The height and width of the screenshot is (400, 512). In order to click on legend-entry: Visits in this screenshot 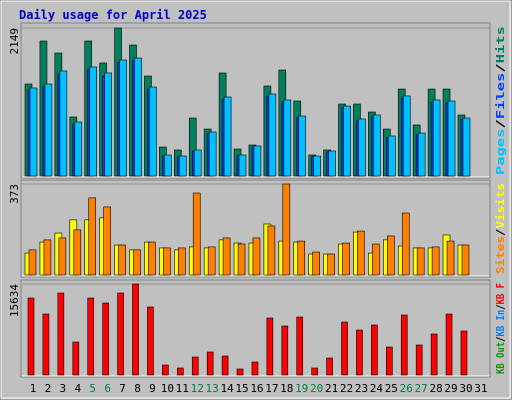, I will do `click(500, 206)`.